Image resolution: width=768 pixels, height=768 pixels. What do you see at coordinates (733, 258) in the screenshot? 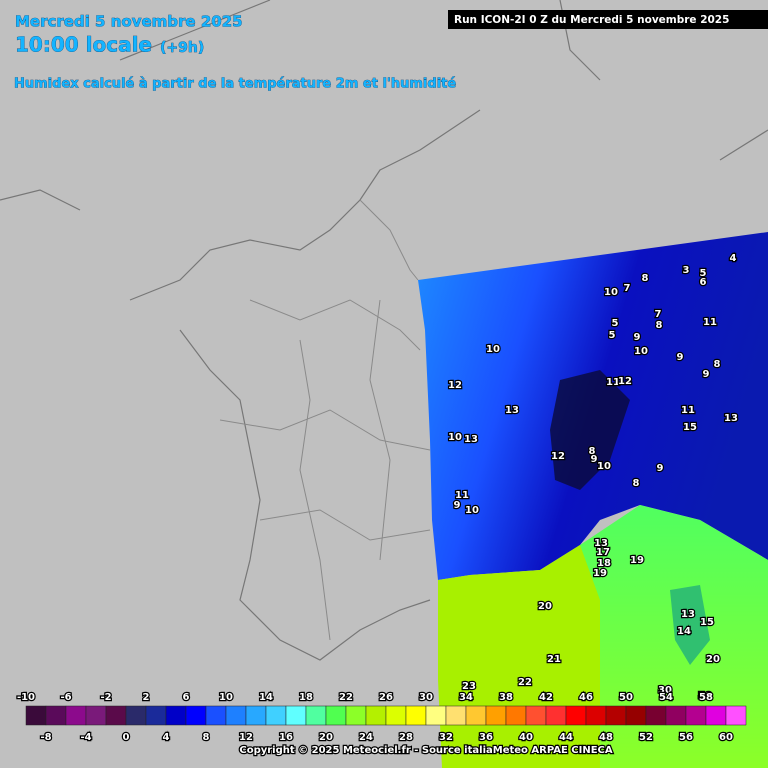
I see `map-value-label: 4` at bounding box center [733, 258].